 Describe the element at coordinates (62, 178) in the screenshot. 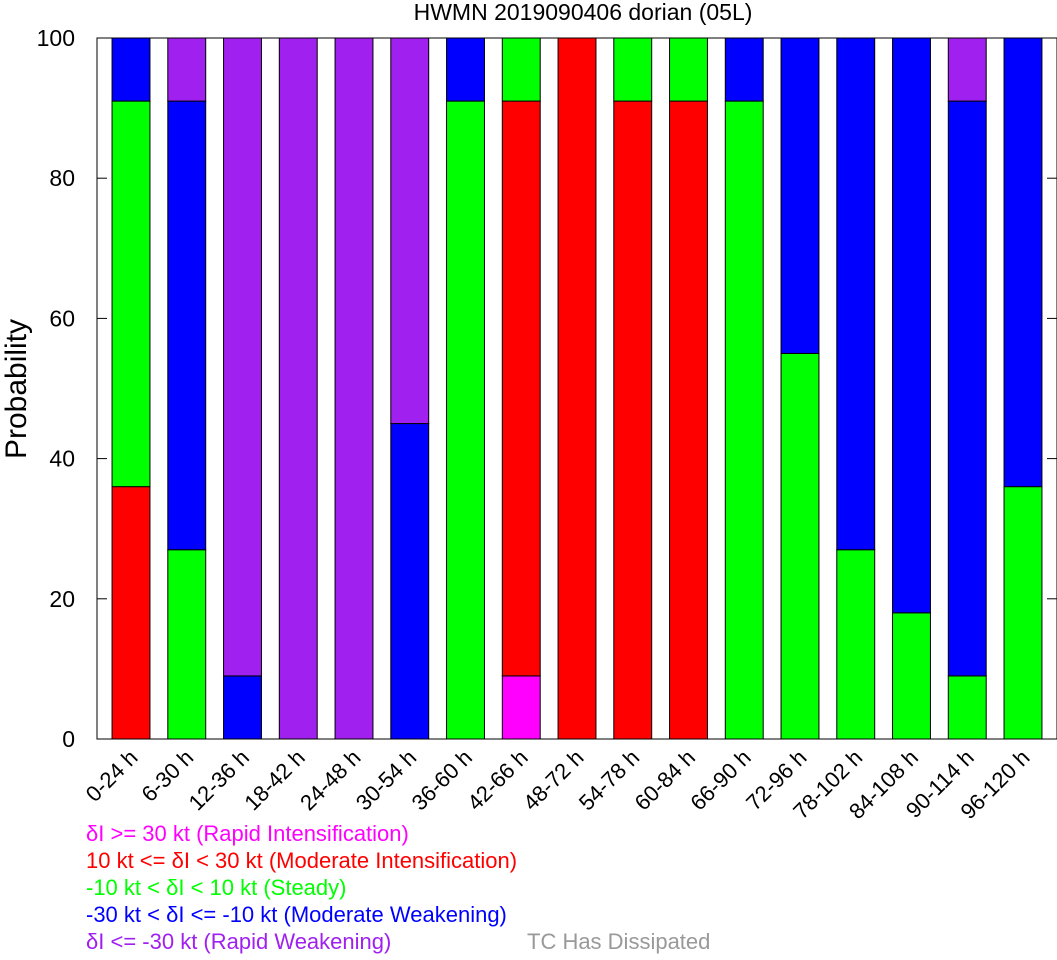

I see `y-tick-label-4: 80` at that location.